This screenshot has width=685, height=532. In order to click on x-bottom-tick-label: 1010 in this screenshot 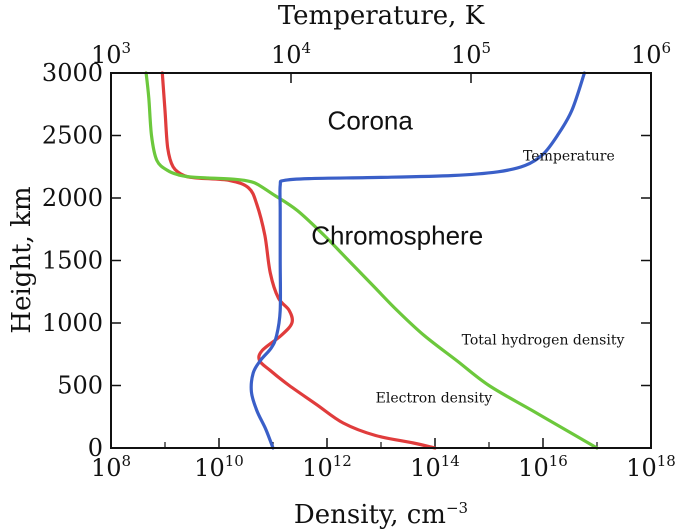, I will do `click(219, 467)`.